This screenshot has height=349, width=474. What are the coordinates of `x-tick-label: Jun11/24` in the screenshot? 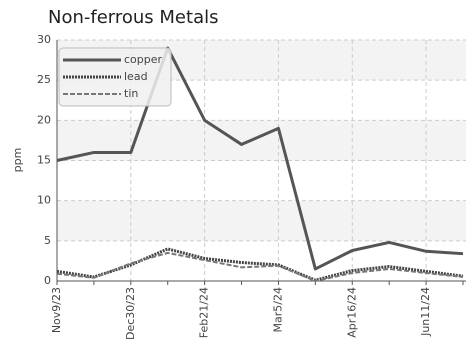 It's located at (425, 312).